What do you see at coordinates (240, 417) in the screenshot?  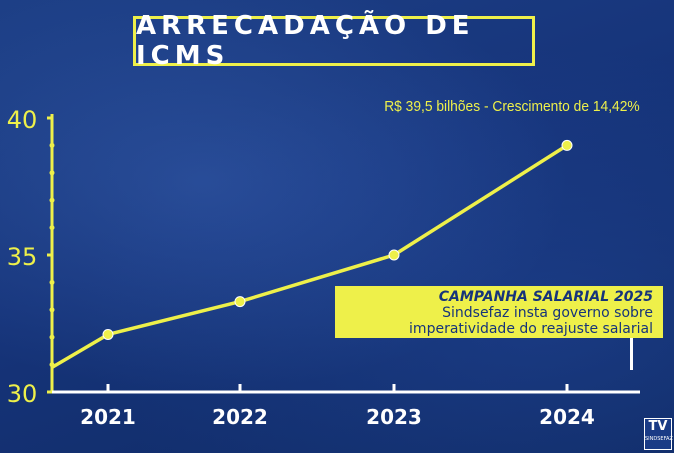 I see `x-tick-label: 2022` at bounding box center [240, 417].